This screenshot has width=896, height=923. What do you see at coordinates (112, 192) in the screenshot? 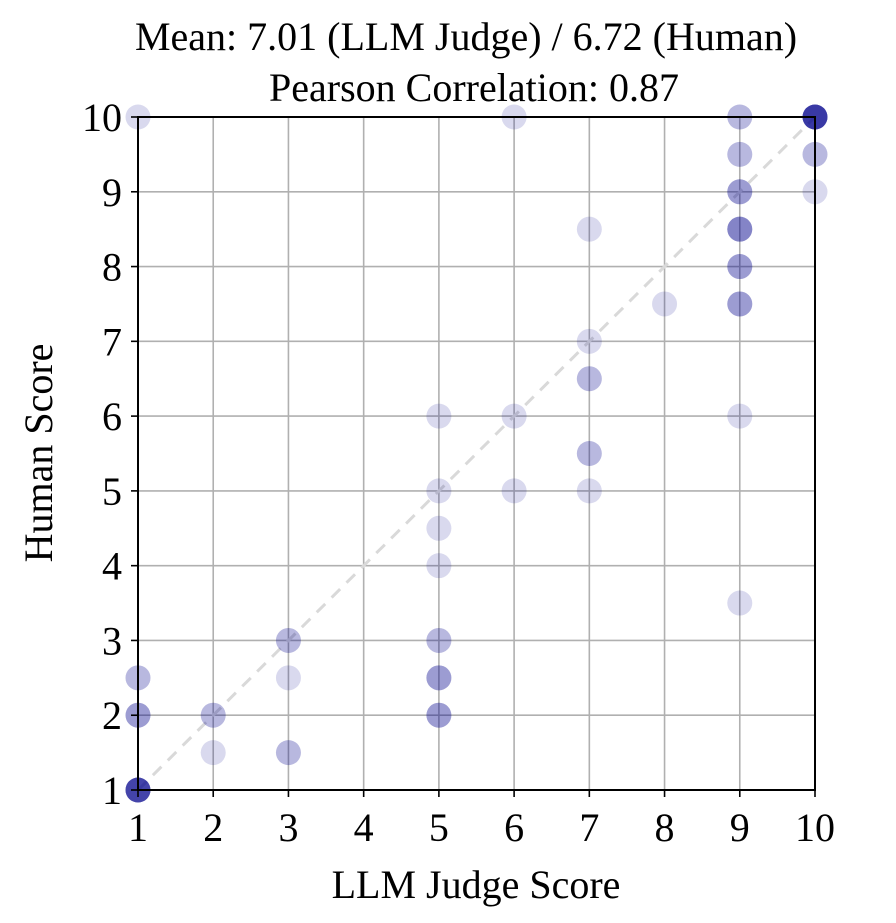
I see `y-tick-label: 9` at bounding box center [112, 192].